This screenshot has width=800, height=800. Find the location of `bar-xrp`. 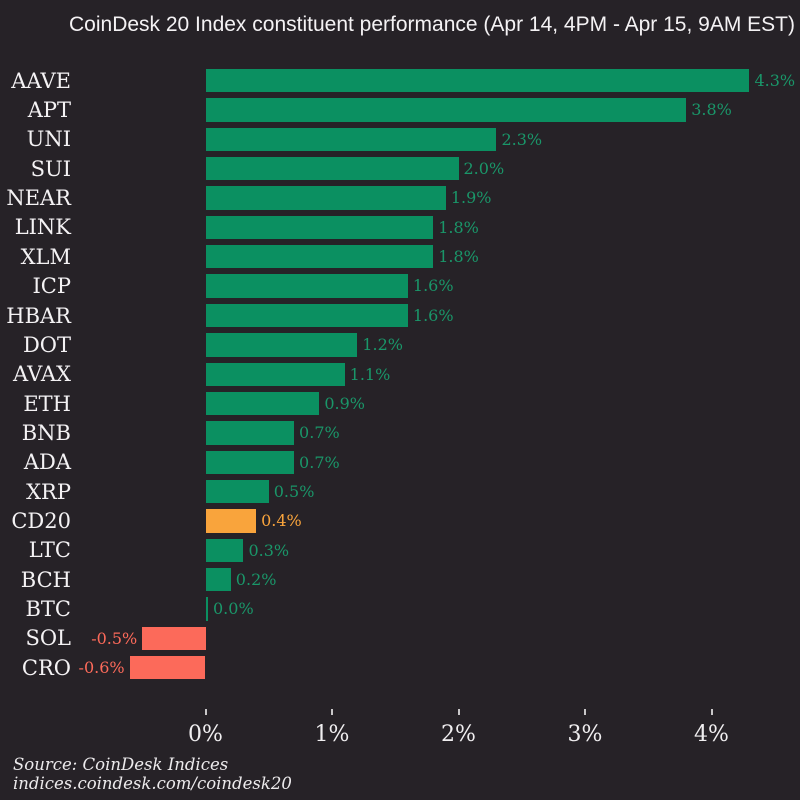

bar-xrp is located at coordinates (237, 491).